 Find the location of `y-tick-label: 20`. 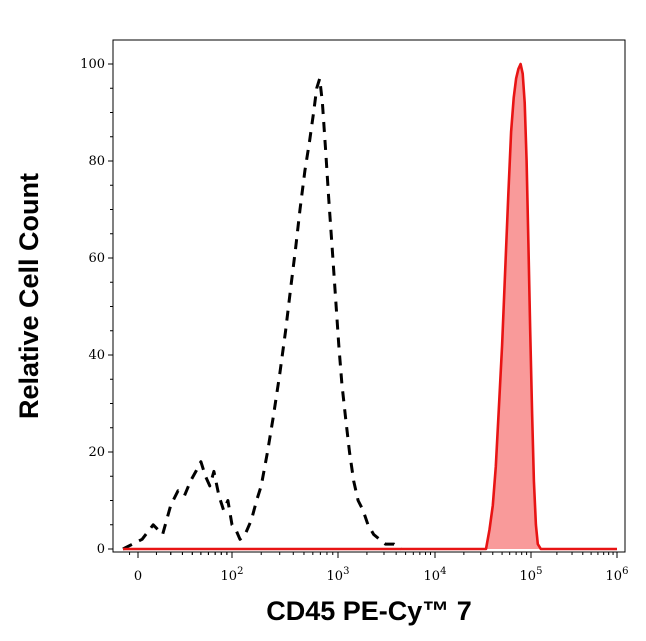

y-tick-label: 20 is located at coordinates (96, 452).